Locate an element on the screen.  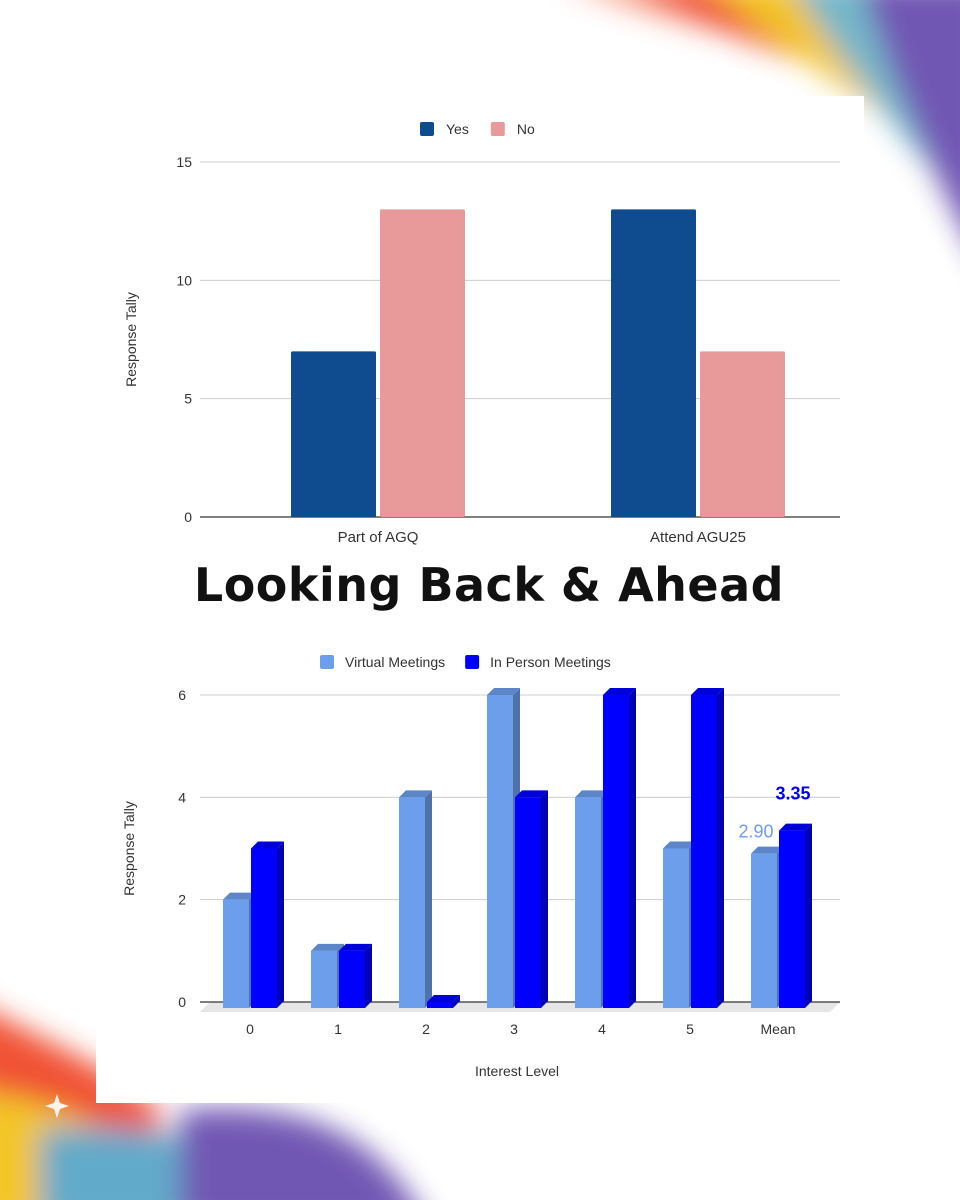
y-tick-label: 10 is located at coordinates (184, 280).